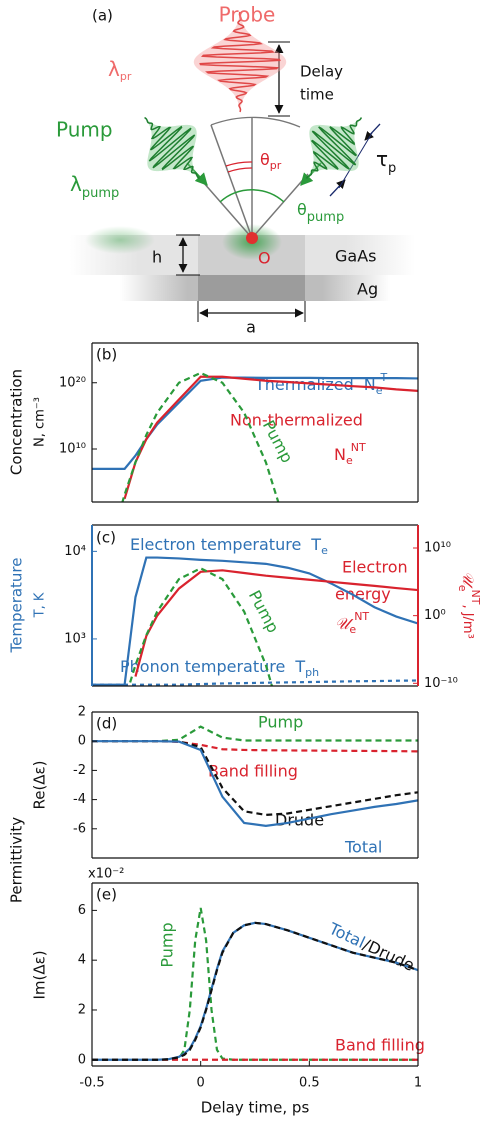  I want to click on h-label: h, so click(157, 257).